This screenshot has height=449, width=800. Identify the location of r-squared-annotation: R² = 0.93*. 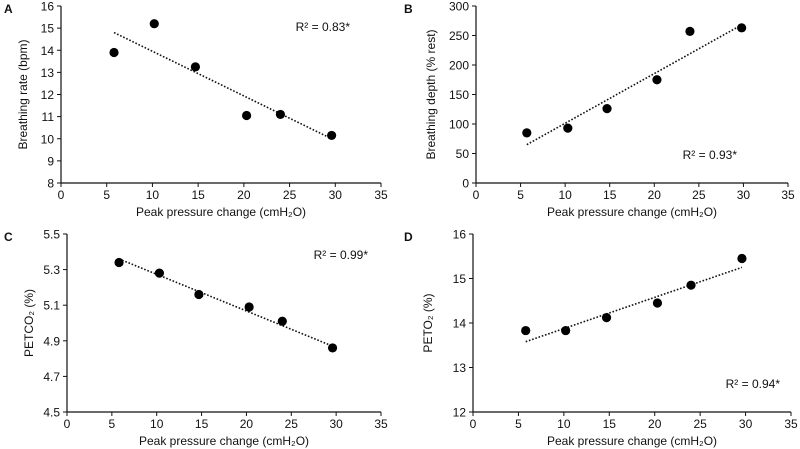
(710, 155).